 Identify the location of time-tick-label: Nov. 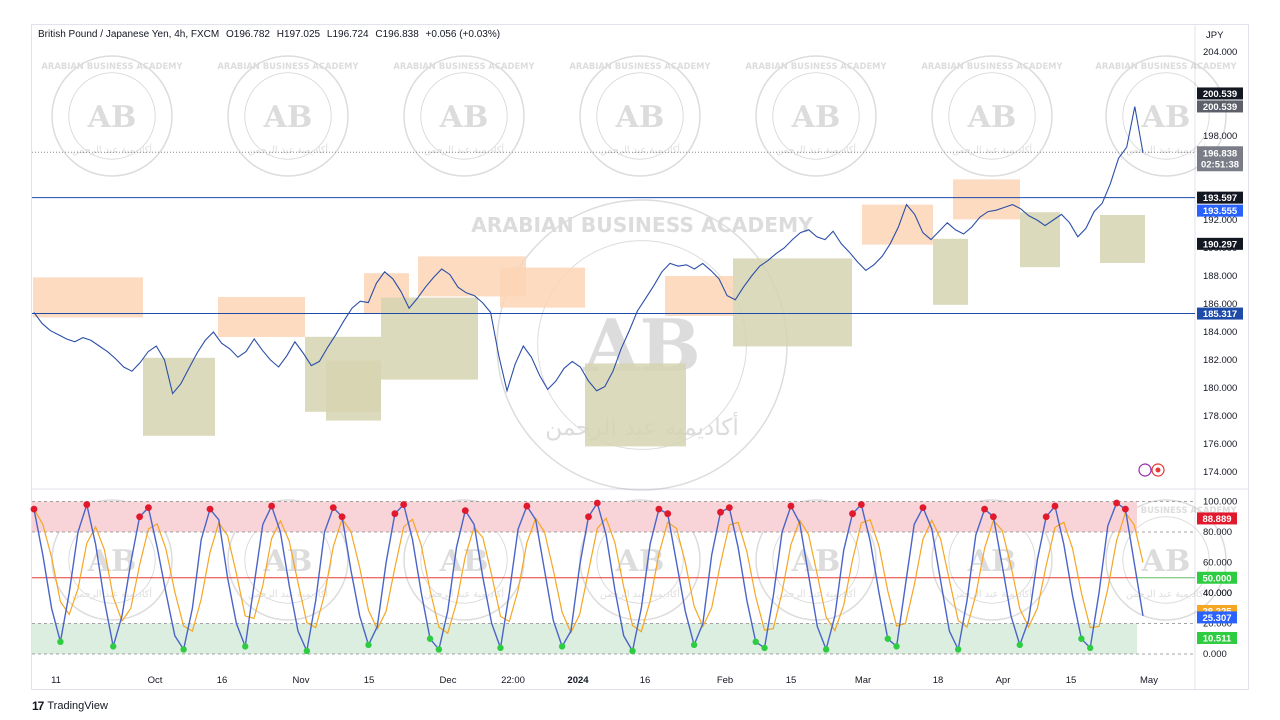
(301, 680).